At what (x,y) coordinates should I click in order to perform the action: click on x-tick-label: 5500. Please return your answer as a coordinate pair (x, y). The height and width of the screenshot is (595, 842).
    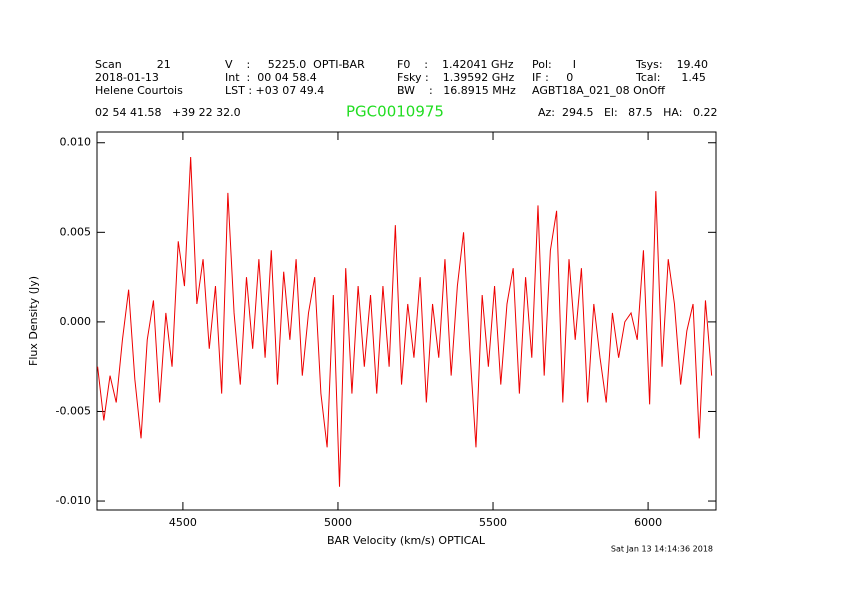
    Looking at the image, I should click on (493, 522).